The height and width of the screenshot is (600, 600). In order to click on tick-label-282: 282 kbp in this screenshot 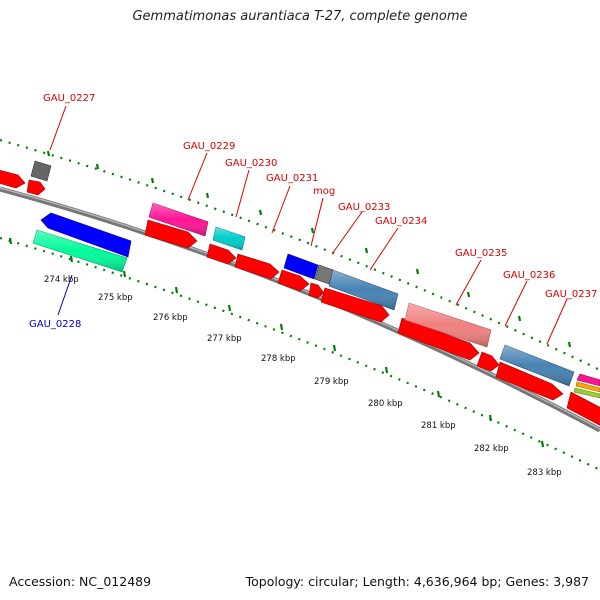, I will do `click(491, 449)`.